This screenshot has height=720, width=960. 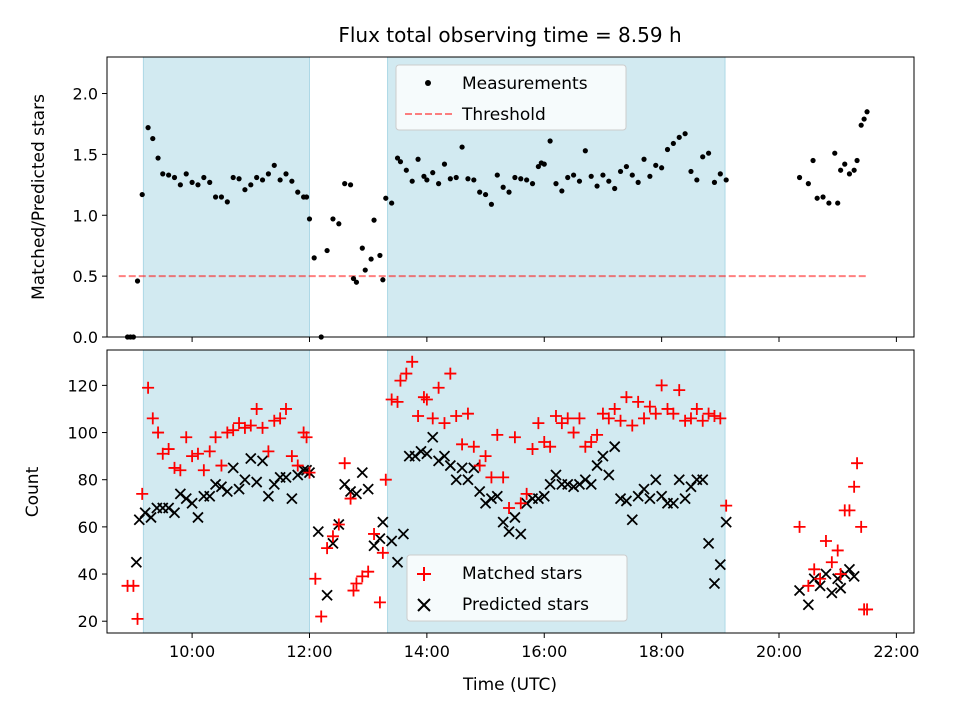 I want to click on ratio-panel-ytick-label: 1.5, so click(x=85, y=154).